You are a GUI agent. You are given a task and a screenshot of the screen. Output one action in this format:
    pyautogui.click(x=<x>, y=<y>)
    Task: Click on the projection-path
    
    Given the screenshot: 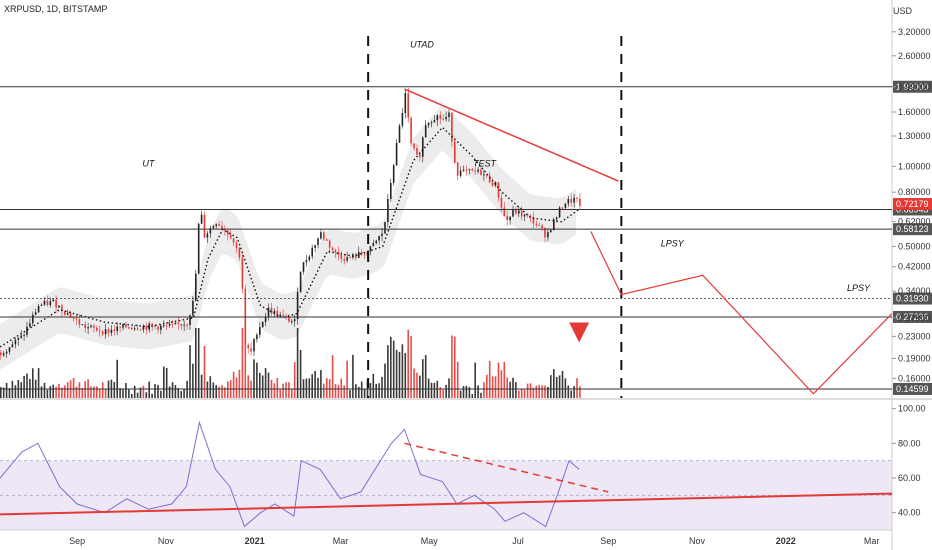 What is the action you would take?
    pyautogui.click(x=741, y=313)
    